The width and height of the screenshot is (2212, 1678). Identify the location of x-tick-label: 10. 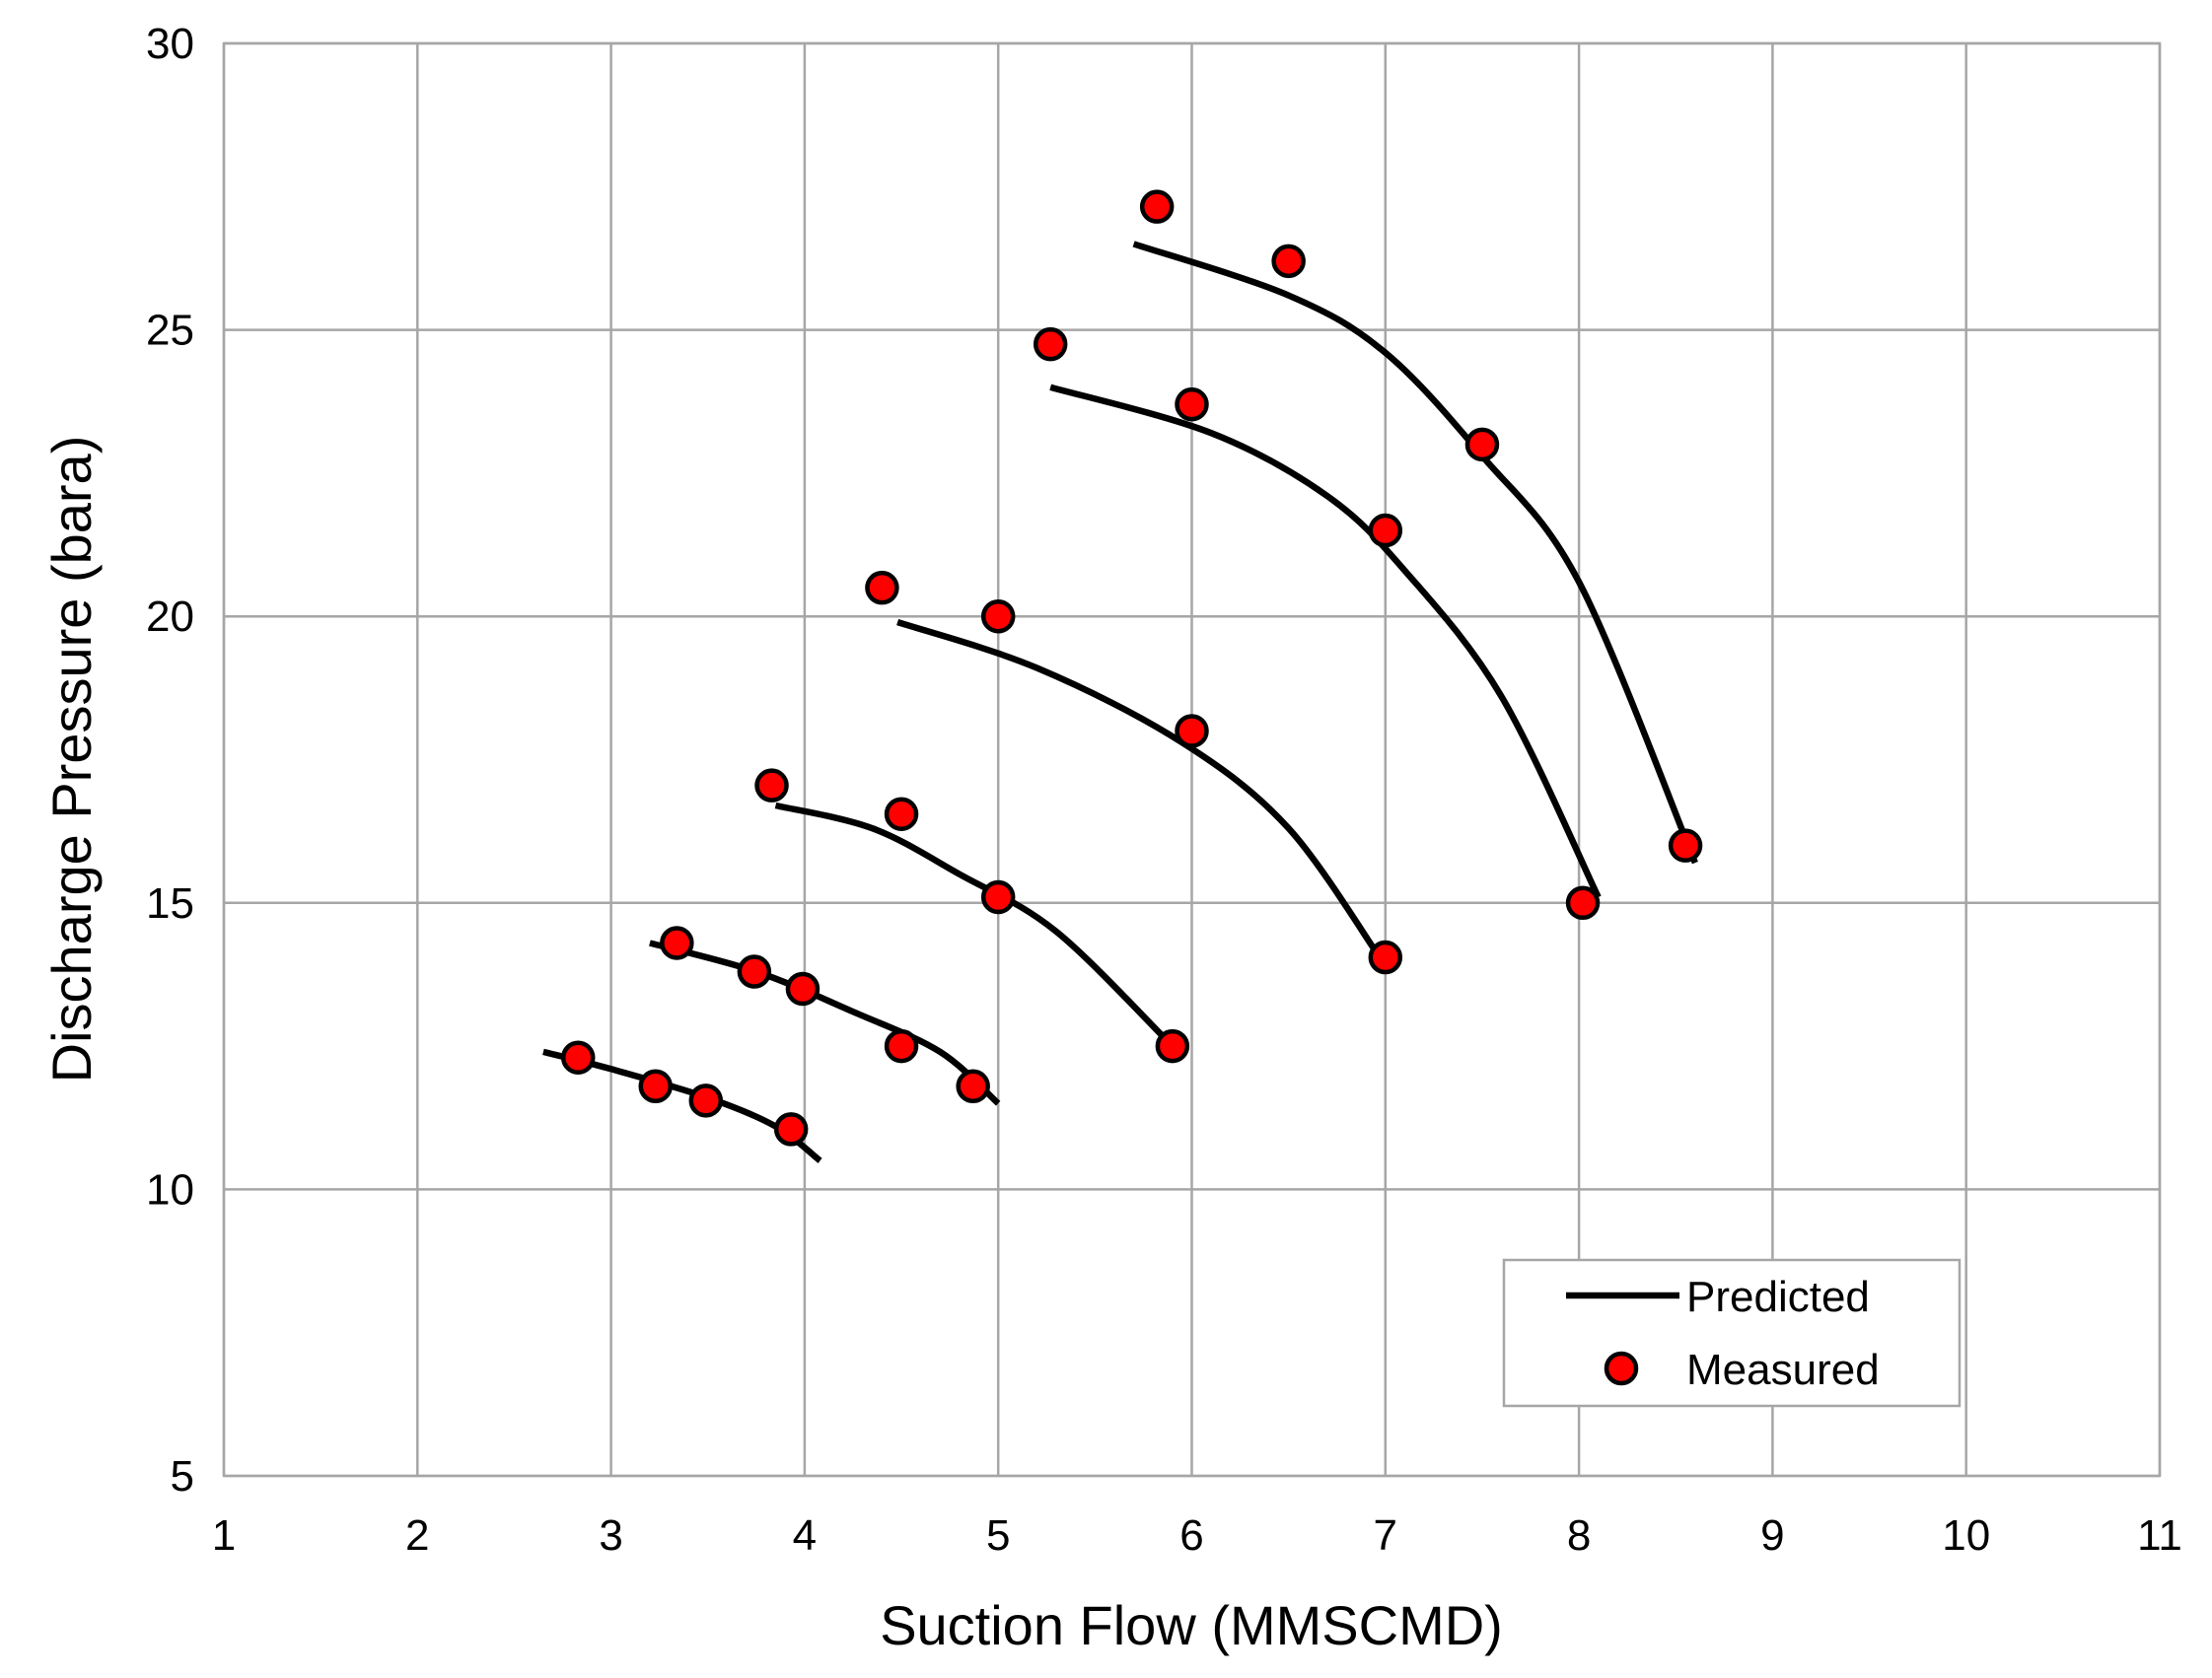
(1966, 1535).